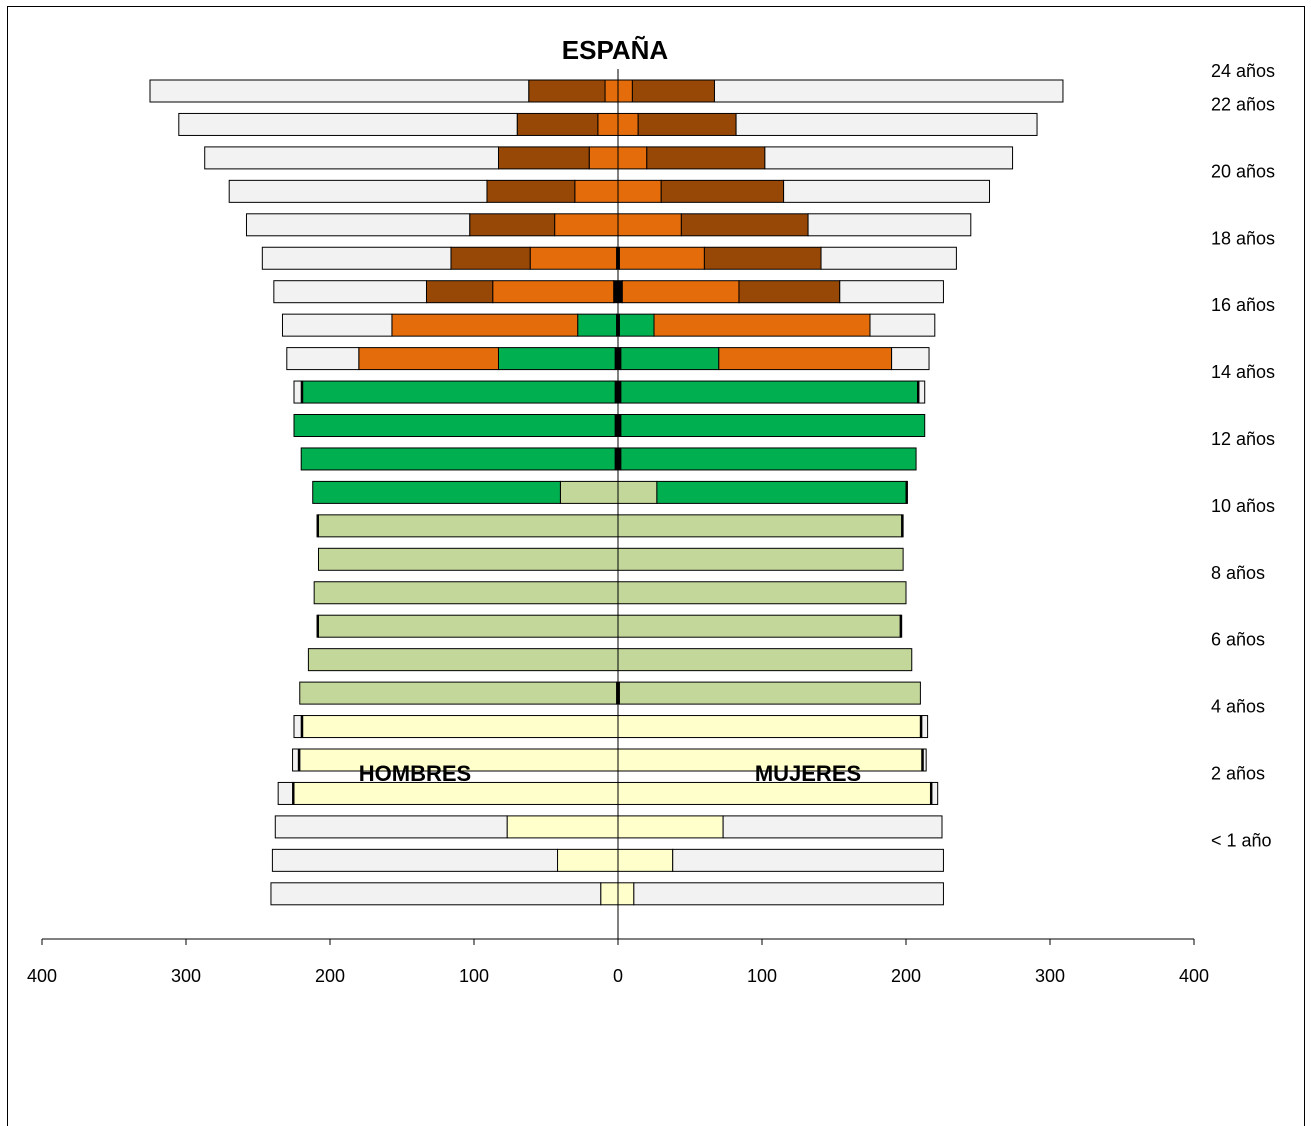 The height and width of the screenshot is (1126, 1311). Describe the element at coordinates (1243, 238) in the screenshot. I see `age-label-19: 18 años` at that location.